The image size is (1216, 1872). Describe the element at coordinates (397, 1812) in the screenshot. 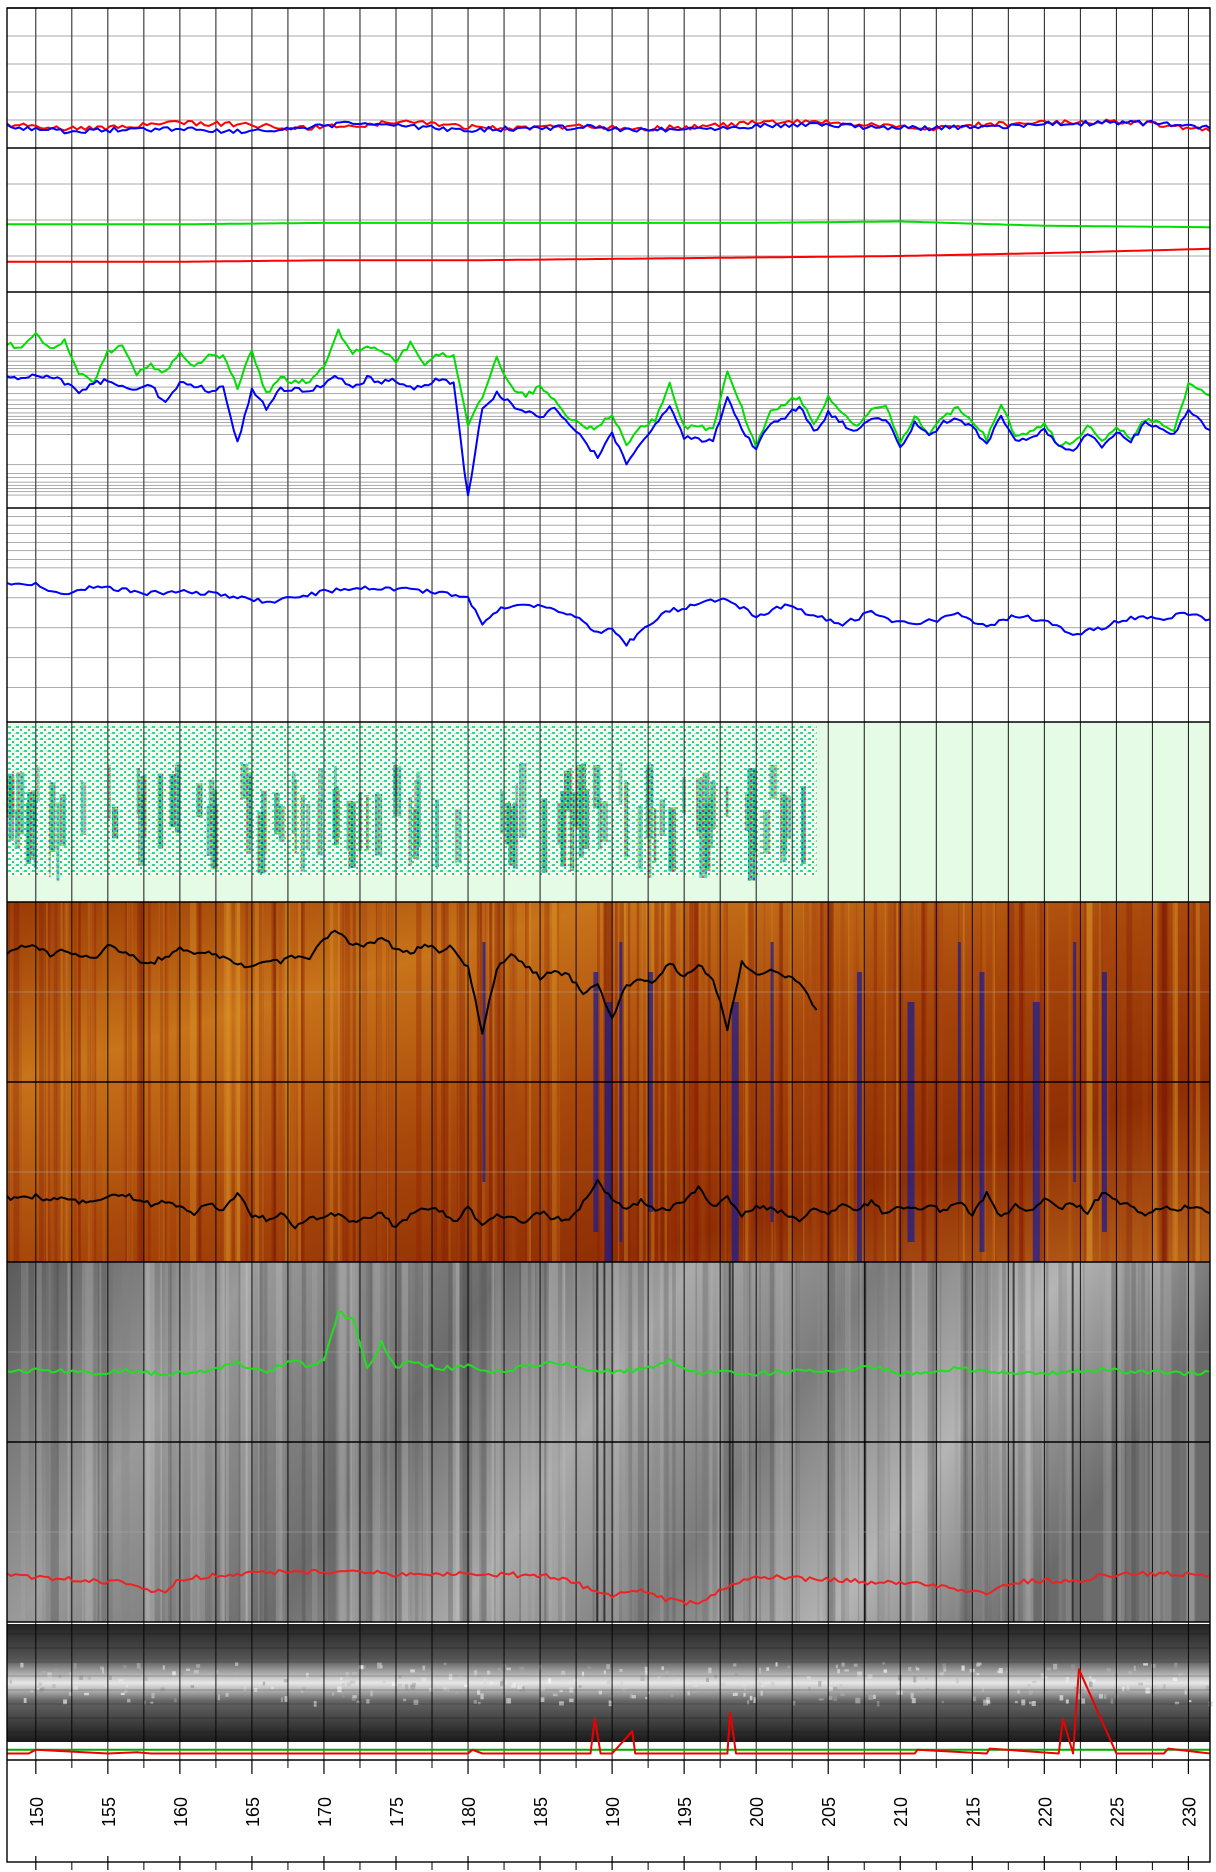

I see `depth-tick-label: 175` at that location.